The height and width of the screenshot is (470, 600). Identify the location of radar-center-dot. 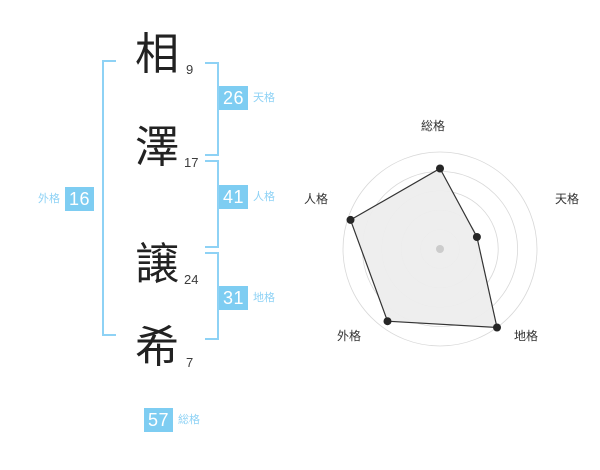
(440, 249).